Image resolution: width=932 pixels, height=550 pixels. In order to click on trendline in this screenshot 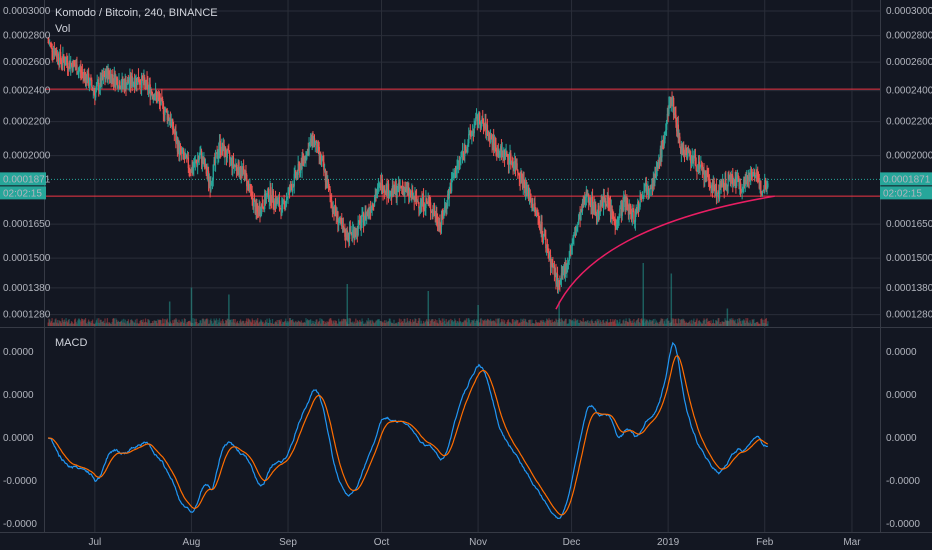, I will do `click(665, 252)`.